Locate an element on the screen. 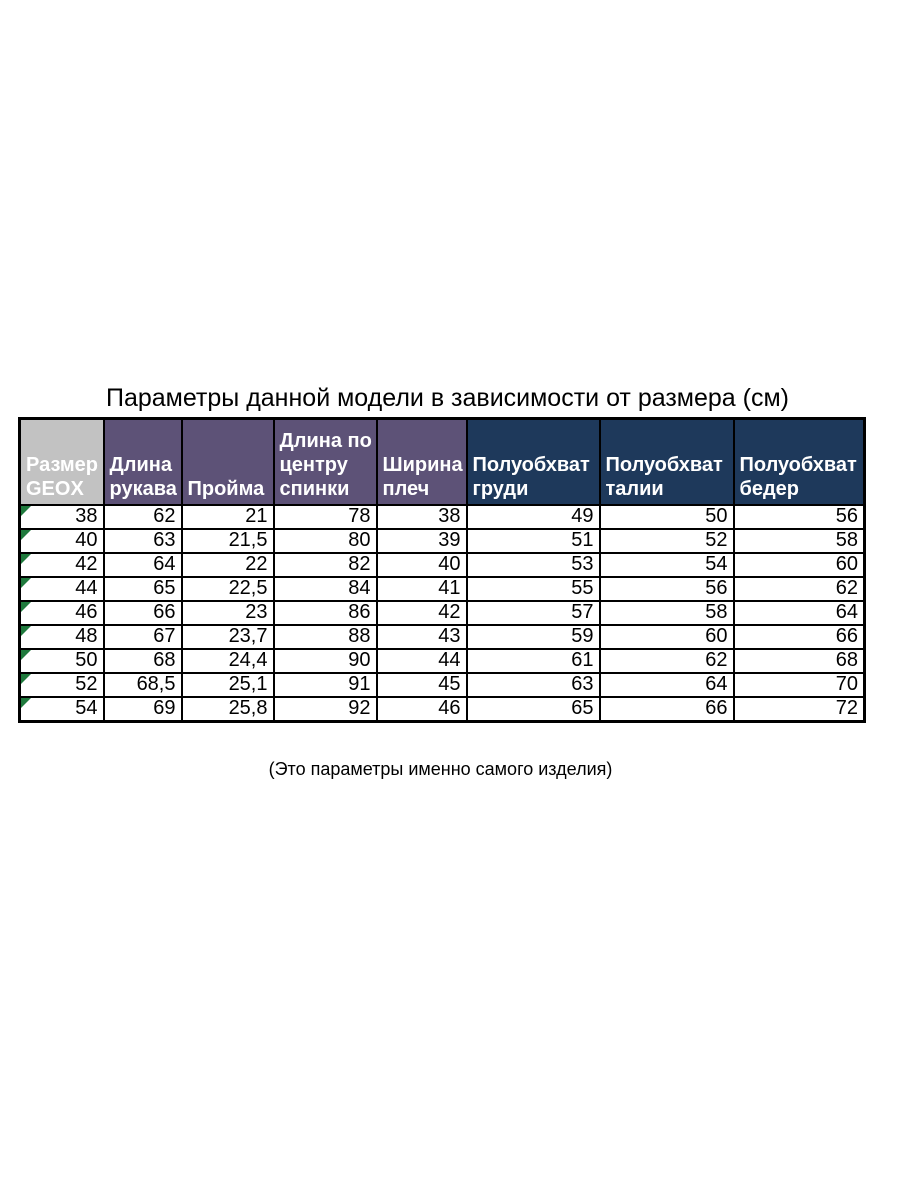 This screenshot has height=1200, width=900. value-cell: 38 is located at coordinates (421, 517).